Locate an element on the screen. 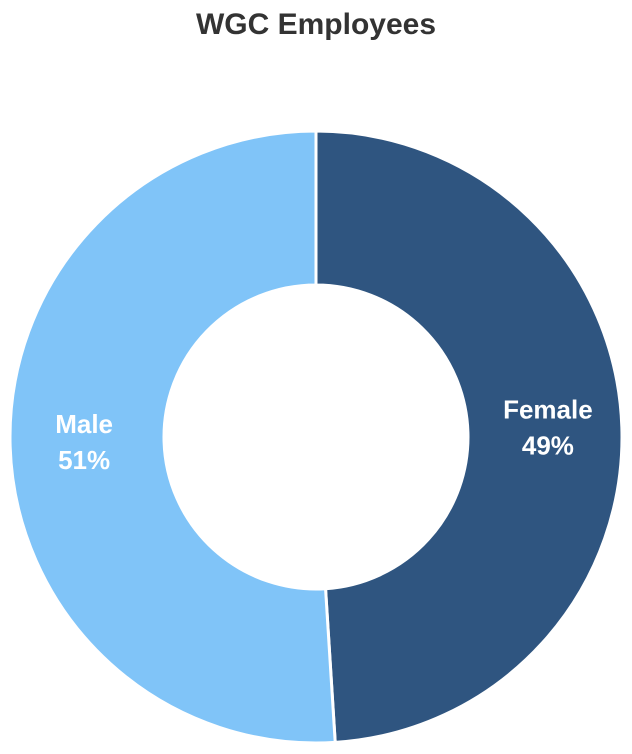 Image resolution: width=632 pixels, height=754 pixels. slice-value-label: 49% is located at coordinates (548, 446).